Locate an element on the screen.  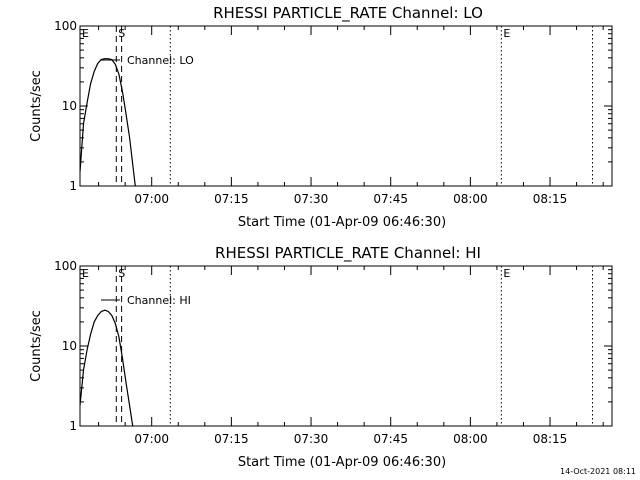
chart-lo-xlabel: Start Time (01-Apr-09 06:46:30) is located at coordinates (342, 222).